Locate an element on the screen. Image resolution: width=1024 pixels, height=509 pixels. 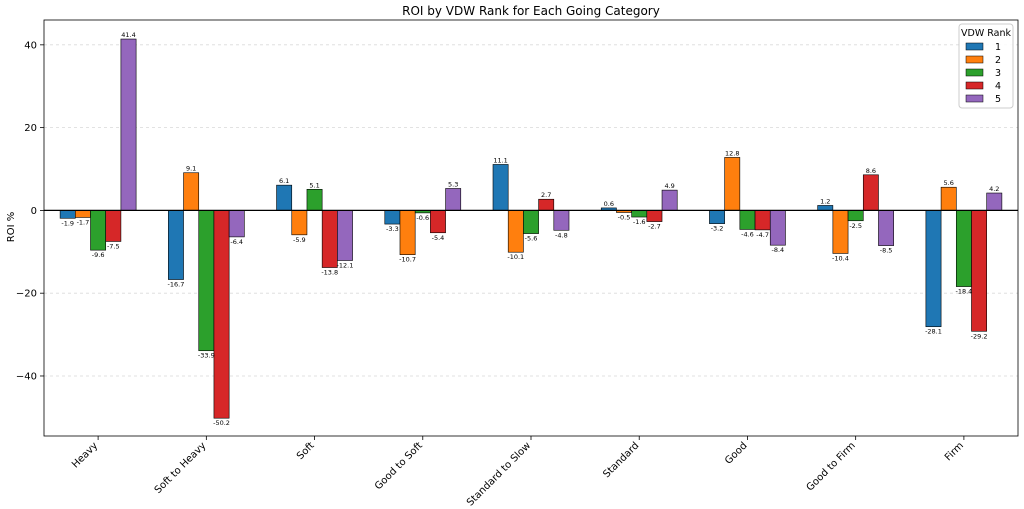
bar-value-label: -13.8 is located at coordinates (329, 273).